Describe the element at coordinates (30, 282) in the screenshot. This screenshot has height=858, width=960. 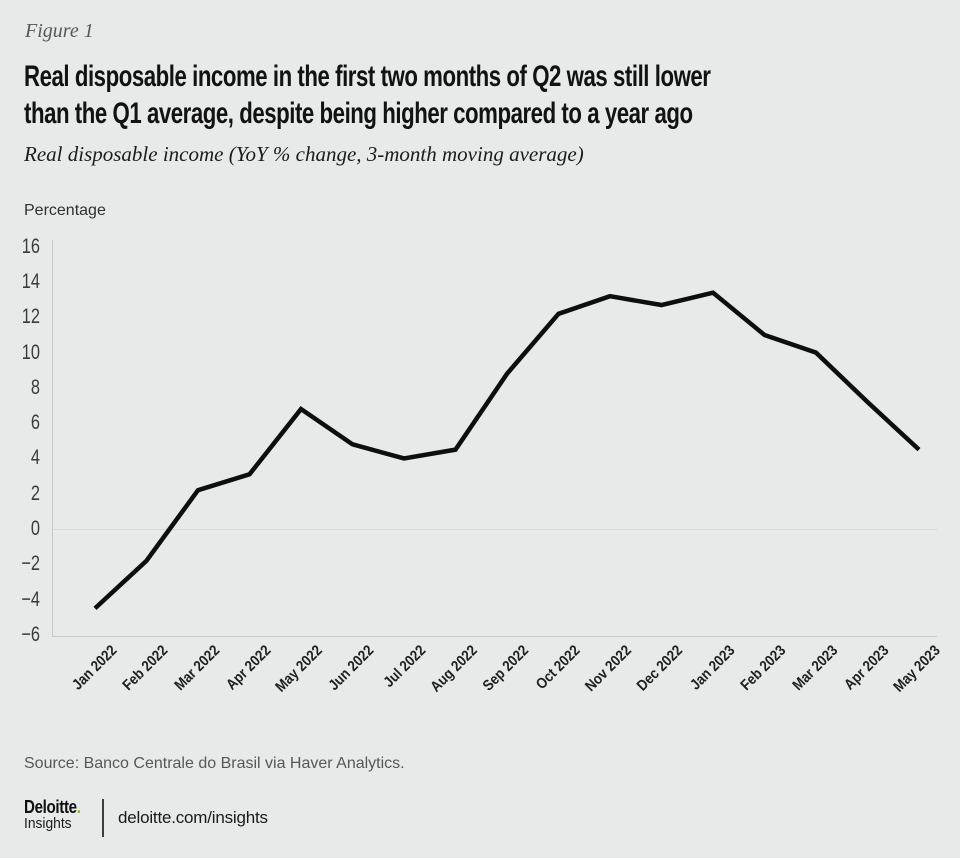
I see `y-axis-tick-label: 14` at that location.